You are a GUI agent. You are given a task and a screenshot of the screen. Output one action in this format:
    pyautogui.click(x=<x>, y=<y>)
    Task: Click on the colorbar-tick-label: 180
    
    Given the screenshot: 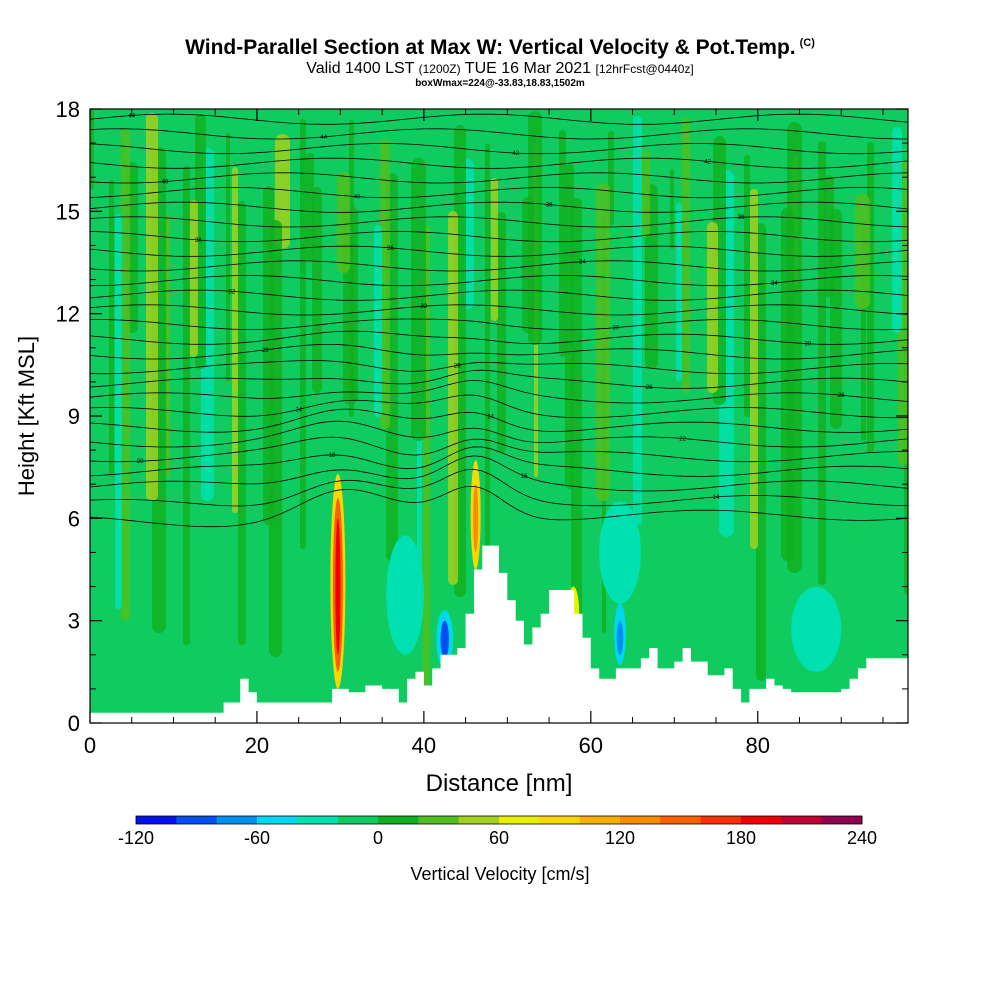 What is the action you would take?
    pyautogui.click(x=741, y=838)
    